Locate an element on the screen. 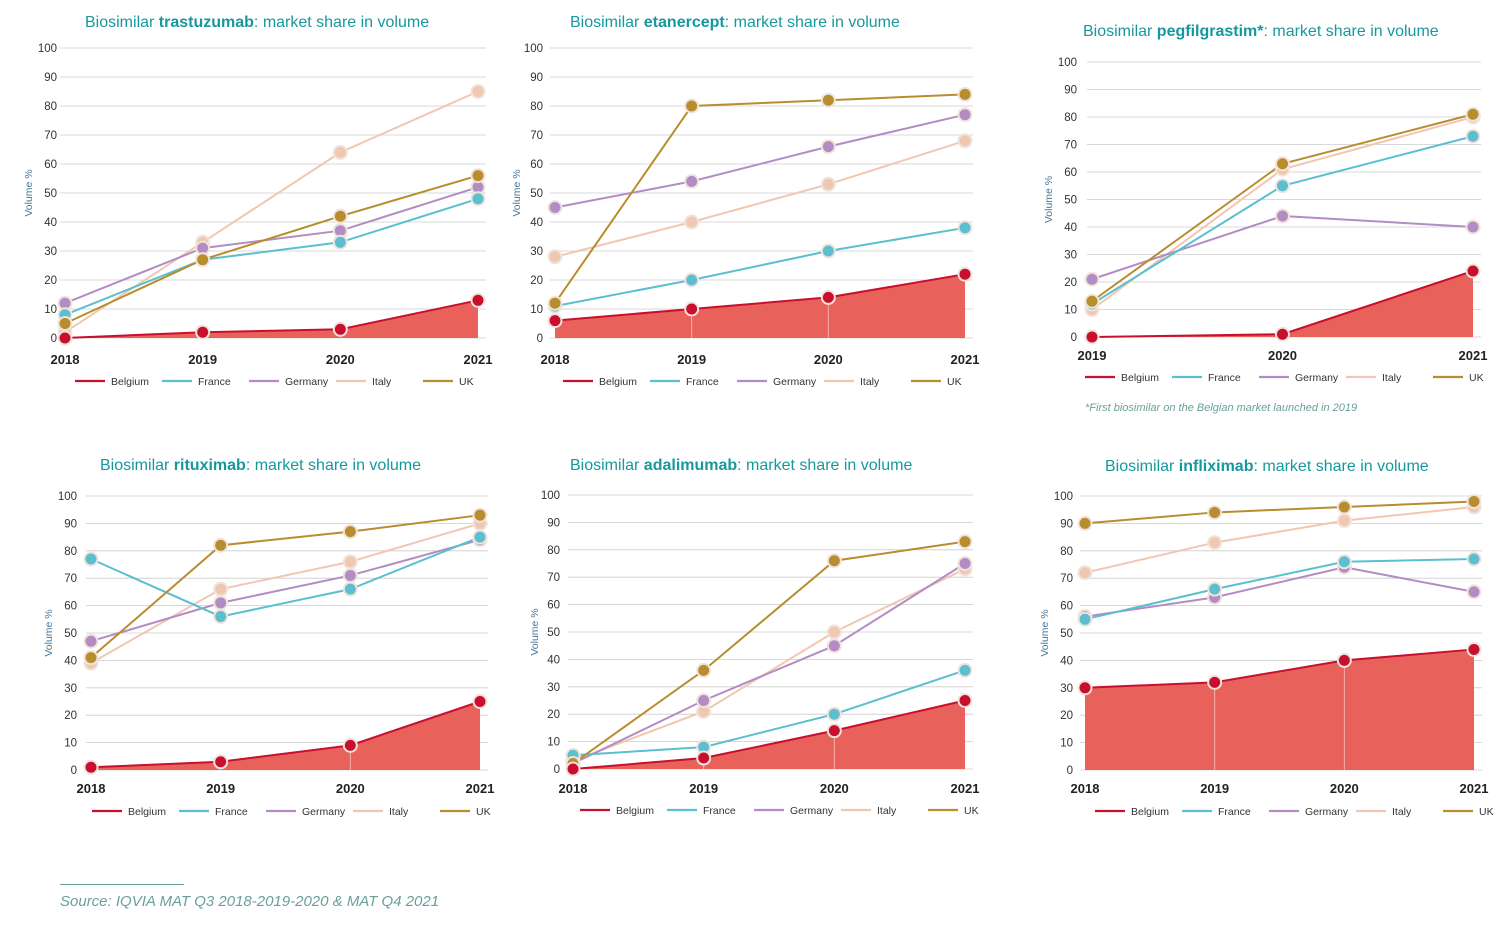 This screenshot has height=931, width=1500. y-tick-label: 20 is located at coordinates (1066, 716).